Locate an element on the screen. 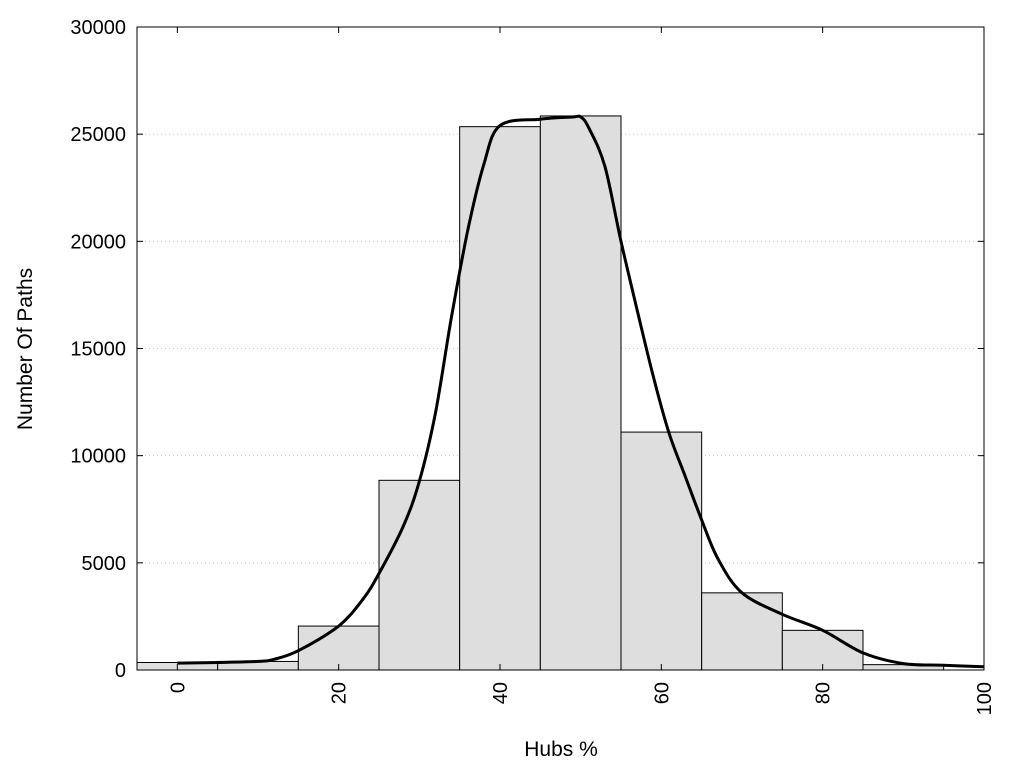 The height and width of the screenshot is (768, 1024). y-tick-label: 0 is located at coordinates (120, 671).